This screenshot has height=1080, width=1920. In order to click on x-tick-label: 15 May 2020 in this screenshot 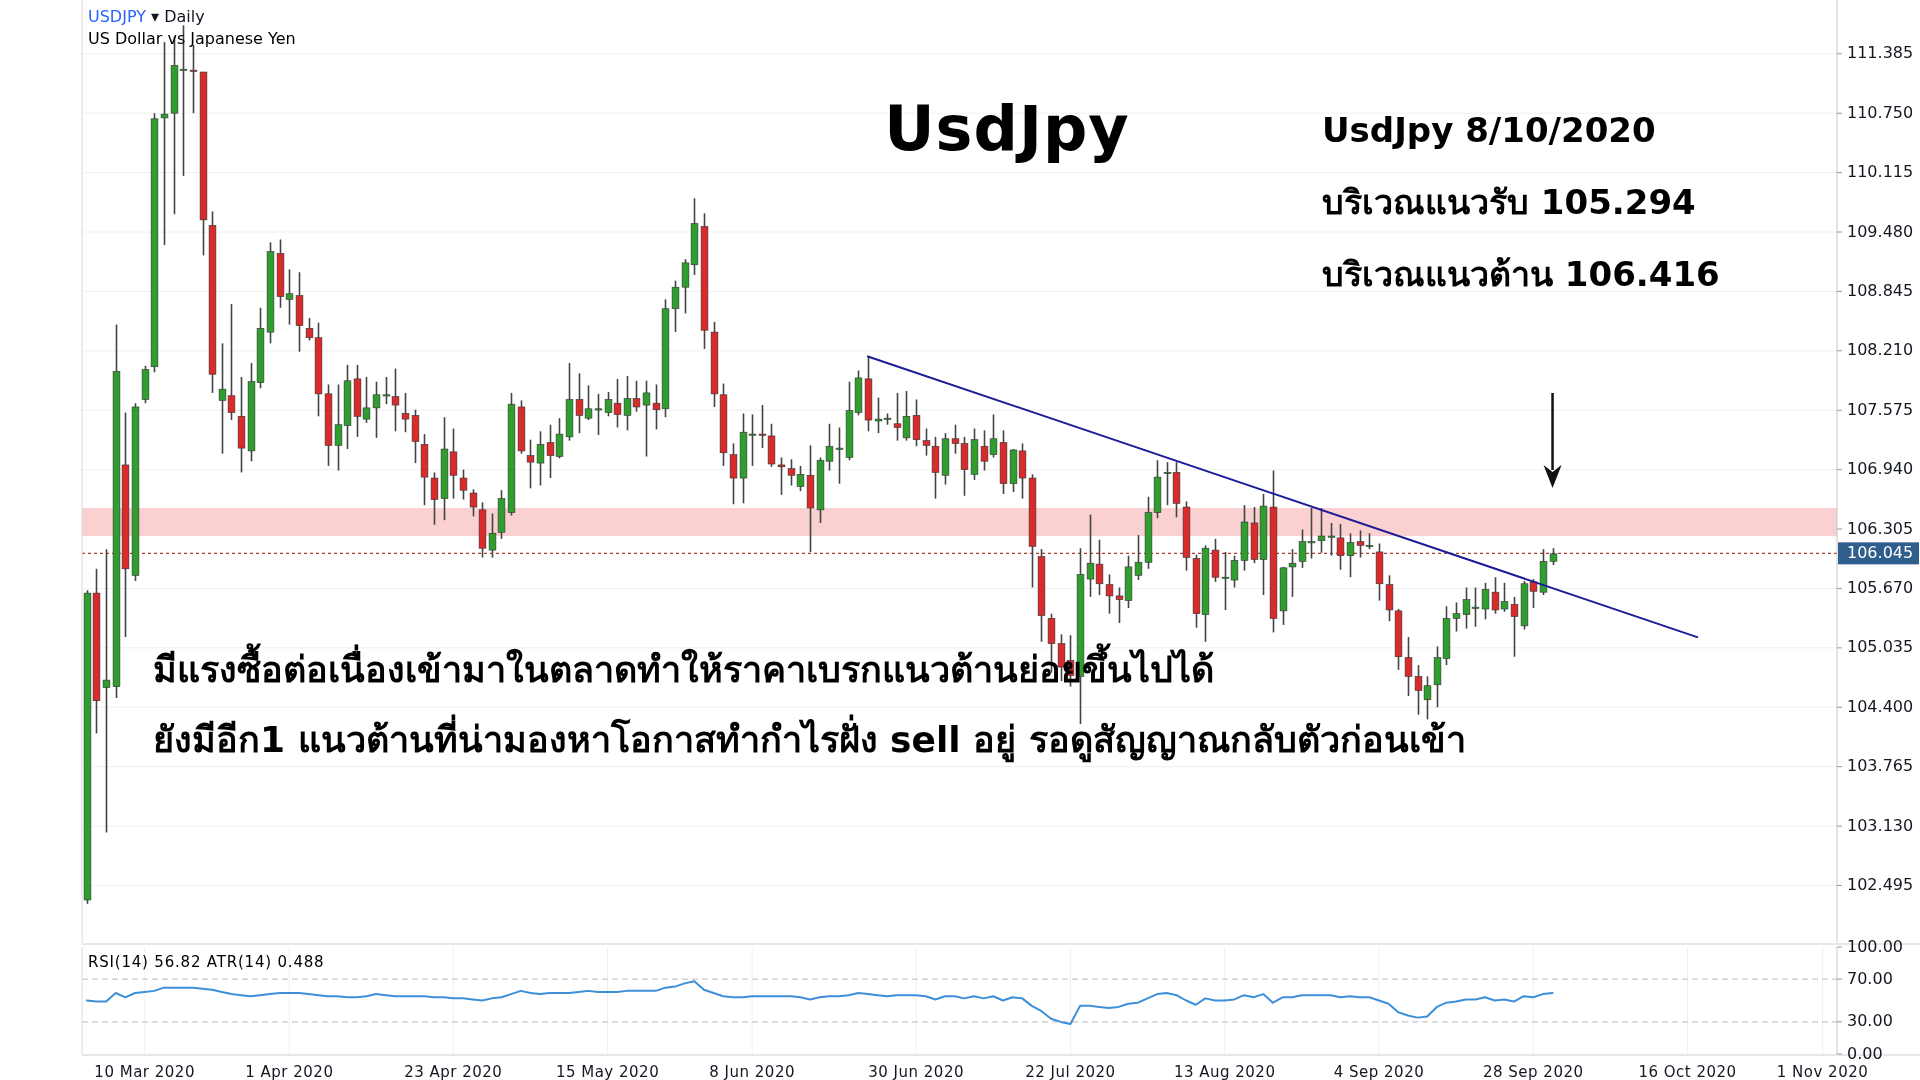, I will do `click(607, 1071)`.